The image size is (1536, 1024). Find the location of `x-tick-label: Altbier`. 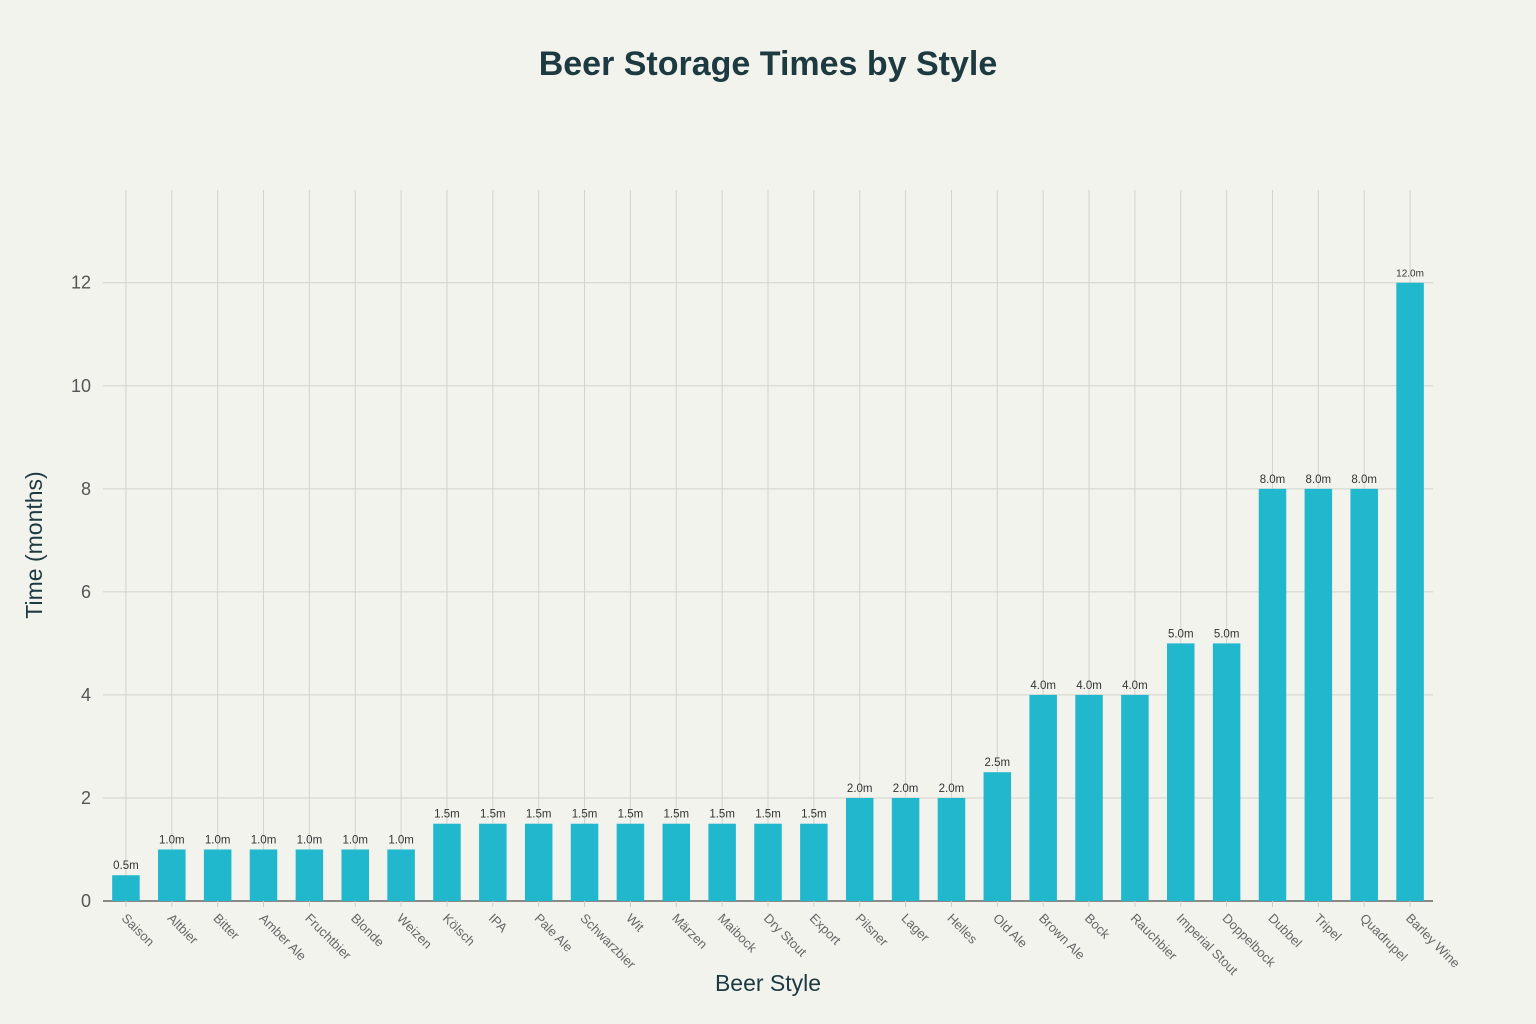

x-tick-label: Altbier is located at coordinates (183, 929).